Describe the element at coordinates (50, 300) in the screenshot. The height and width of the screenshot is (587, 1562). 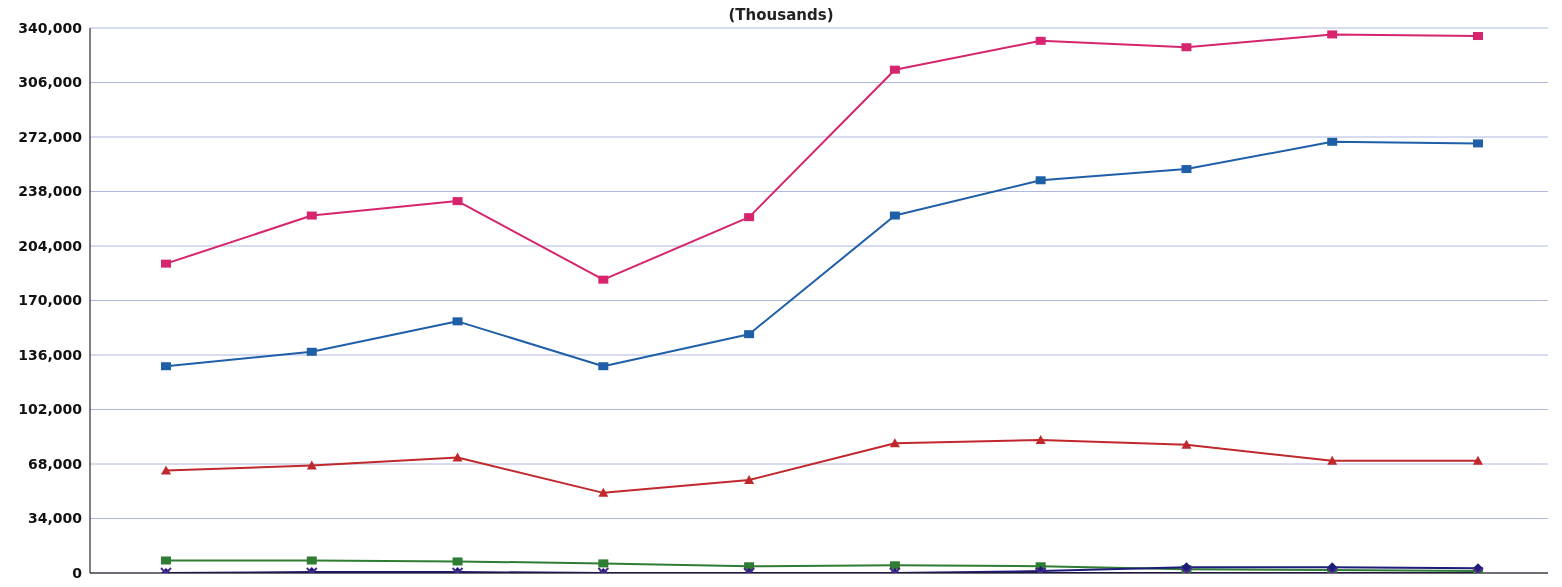
I see `y-tick-label: 170,000` at that location.